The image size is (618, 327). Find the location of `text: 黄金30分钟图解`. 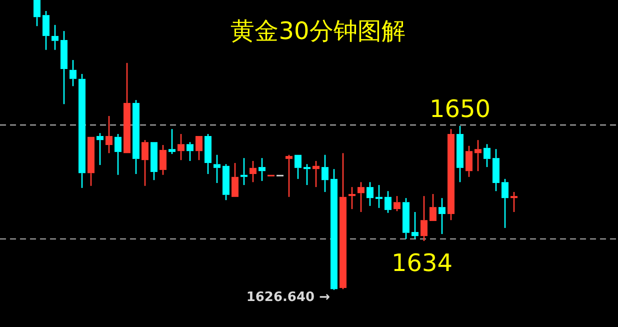

text: 黄金30分钟图解 is located at coordinates (318, 31).